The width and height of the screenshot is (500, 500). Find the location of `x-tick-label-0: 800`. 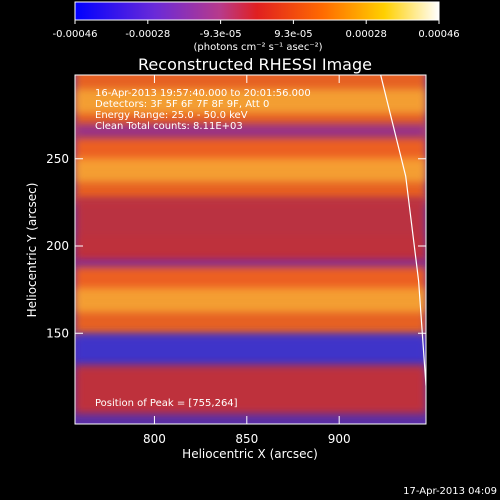

x-tick-label-0: 800 is located at coordinates (154, 439).